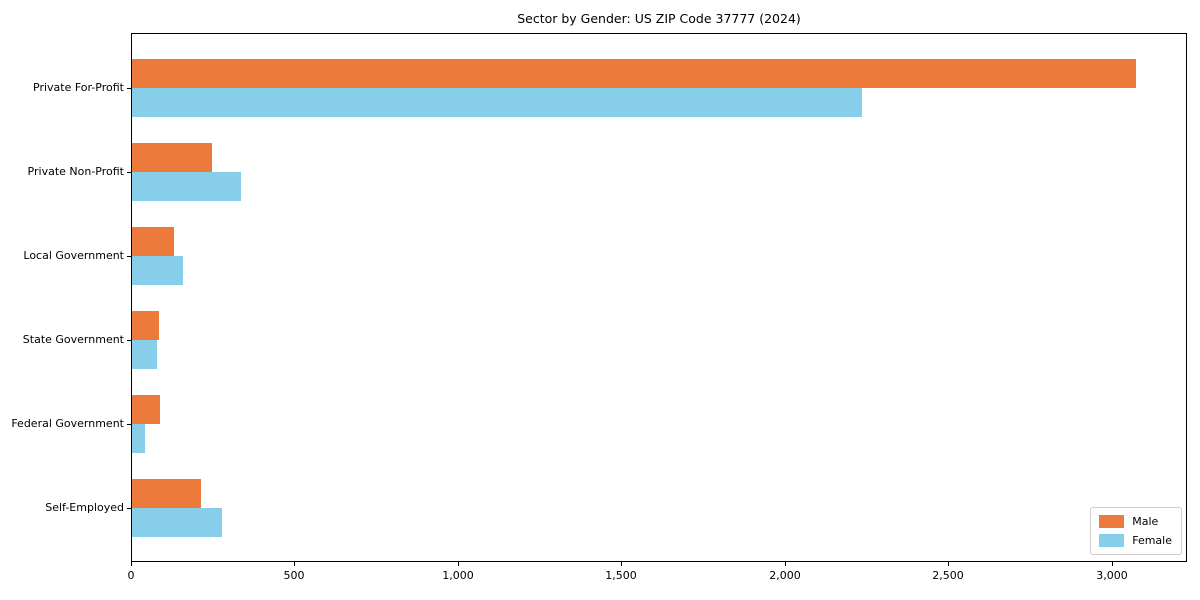 The width and height of the screenshot is (1200, 600). I want to click on x-tick-label-1: 500, so click(294, 575).